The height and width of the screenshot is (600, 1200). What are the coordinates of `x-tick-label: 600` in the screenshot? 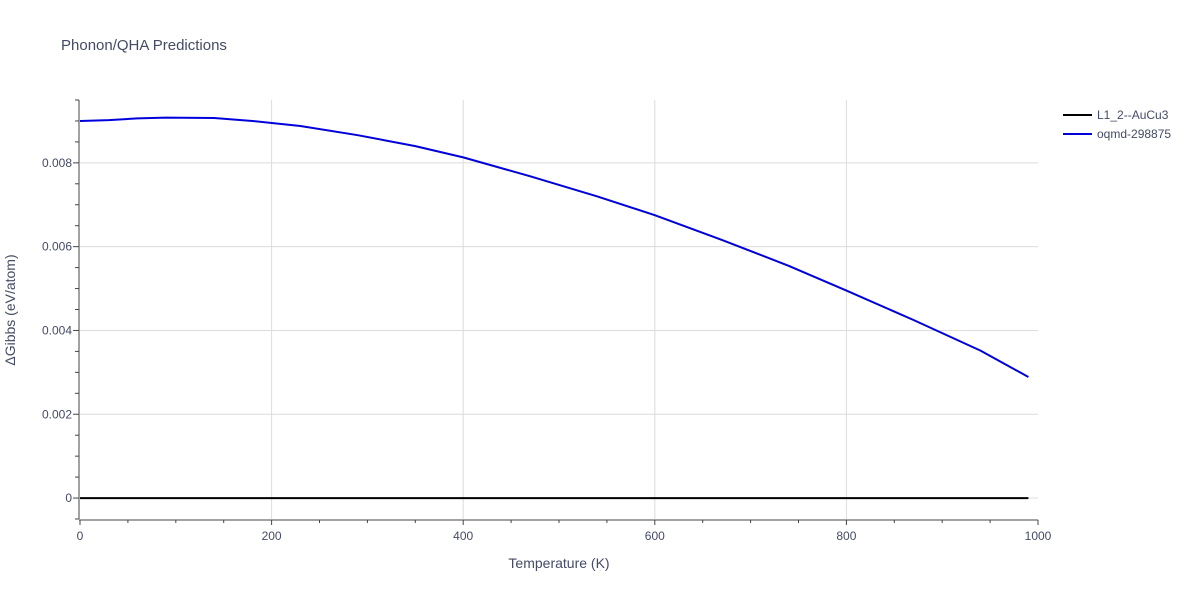 It's located at (655, 536).